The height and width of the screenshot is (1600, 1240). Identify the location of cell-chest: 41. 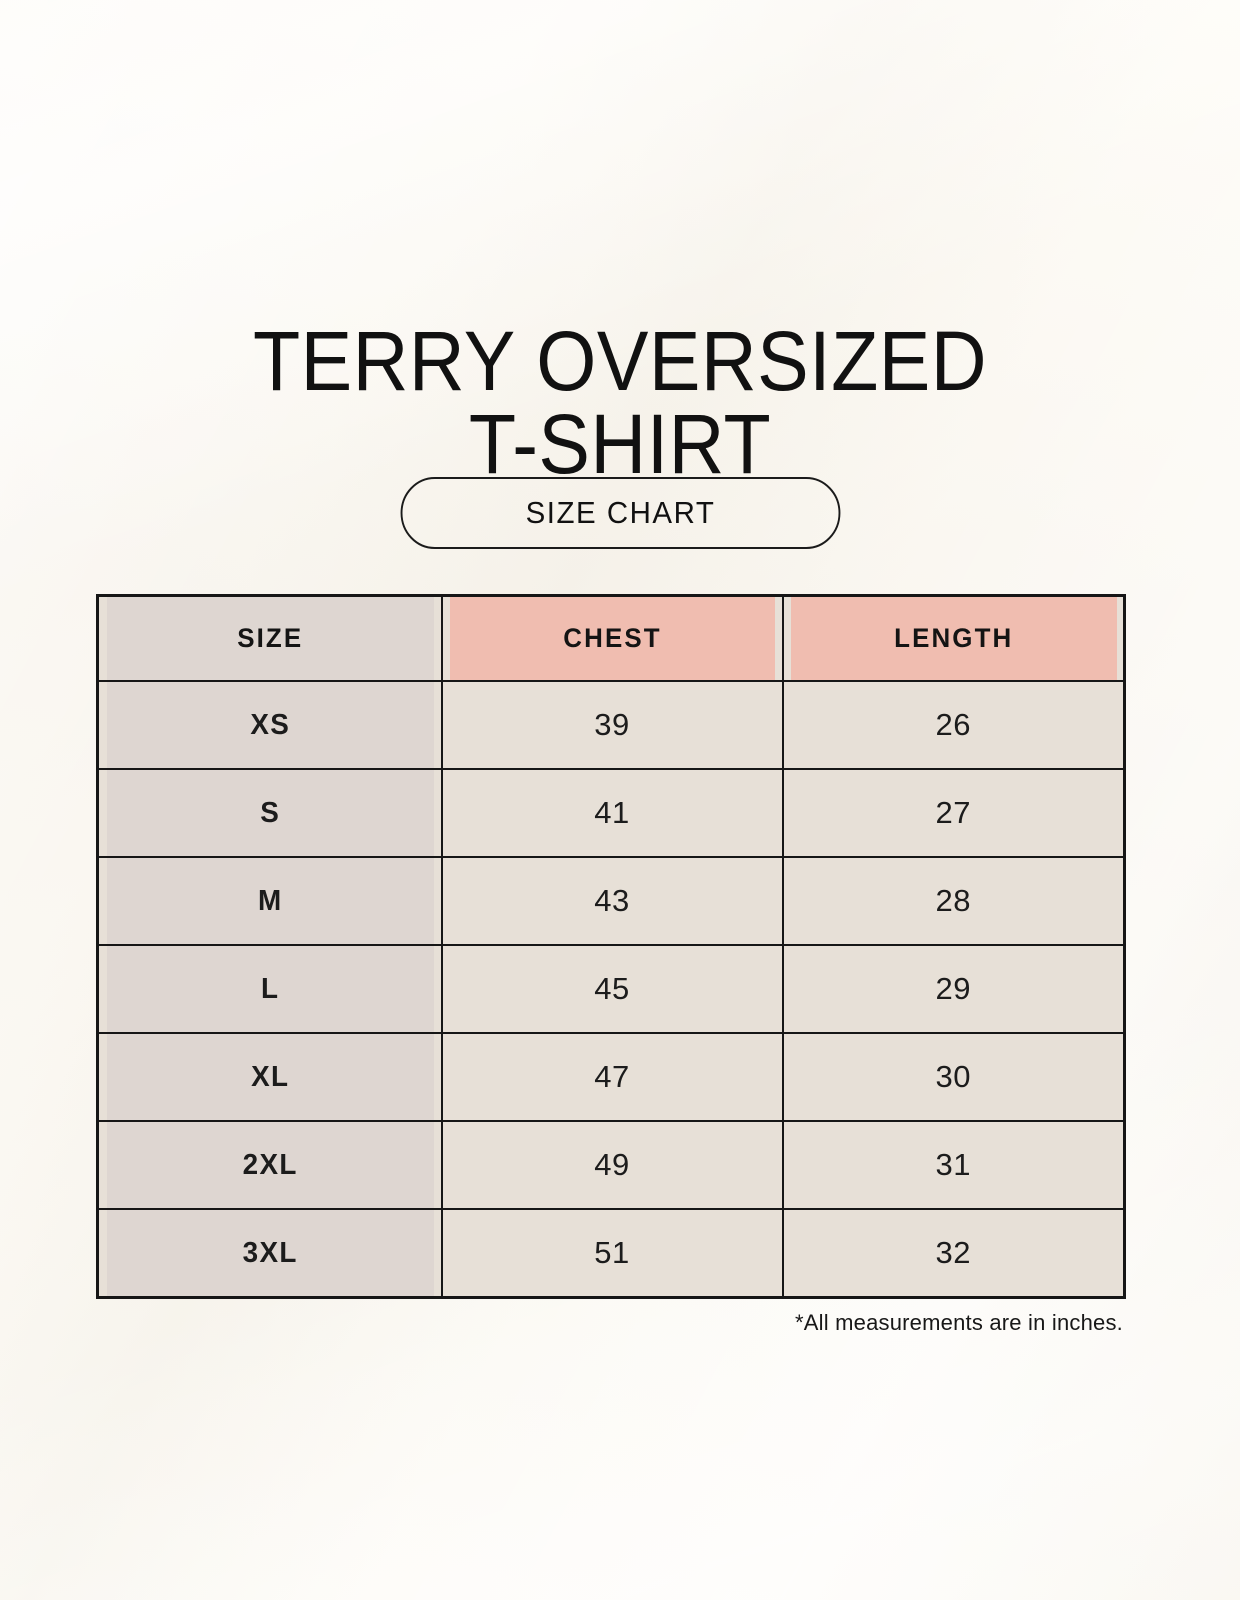
(612, 813).